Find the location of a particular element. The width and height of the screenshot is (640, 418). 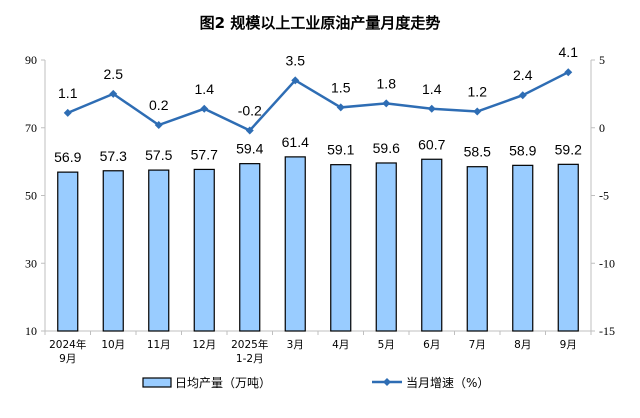

x-tick-label: 2025年 is located at coordinates (249, 344).